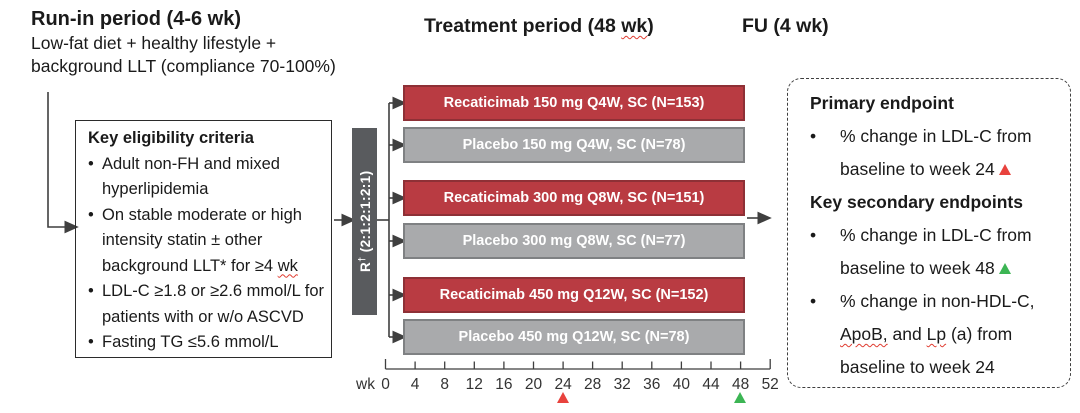 The height and width of the screenshot is (413, 1080). I want to click on randomization-bar: R† (2:1:2:1:2:1), so click(364, 221).